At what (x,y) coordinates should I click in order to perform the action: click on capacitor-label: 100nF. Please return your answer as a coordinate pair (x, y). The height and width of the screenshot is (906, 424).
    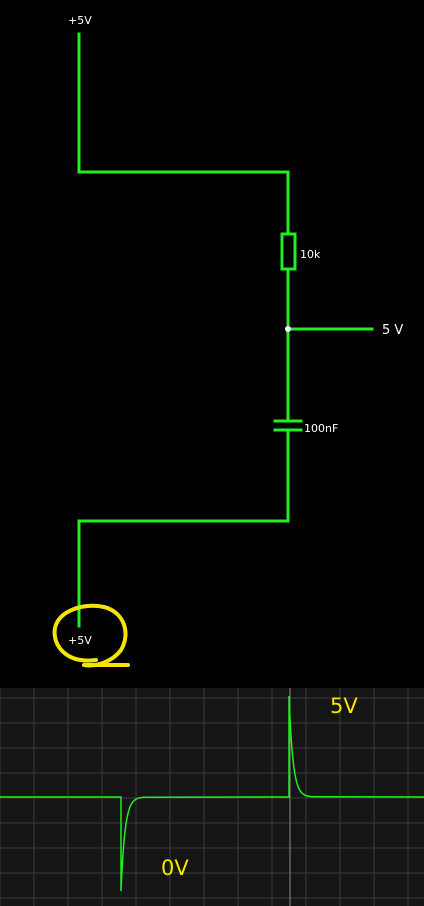
    Looking at the image, I should click on (321, 428).